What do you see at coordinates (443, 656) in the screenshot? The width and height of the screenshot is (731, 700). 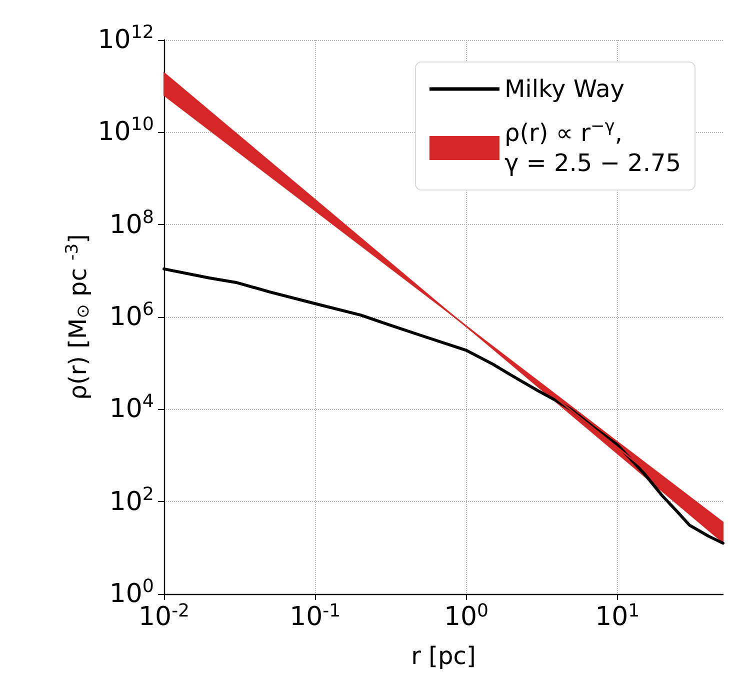 I see `x-axis-title: r [pc]` at bounding box center [443, 656].